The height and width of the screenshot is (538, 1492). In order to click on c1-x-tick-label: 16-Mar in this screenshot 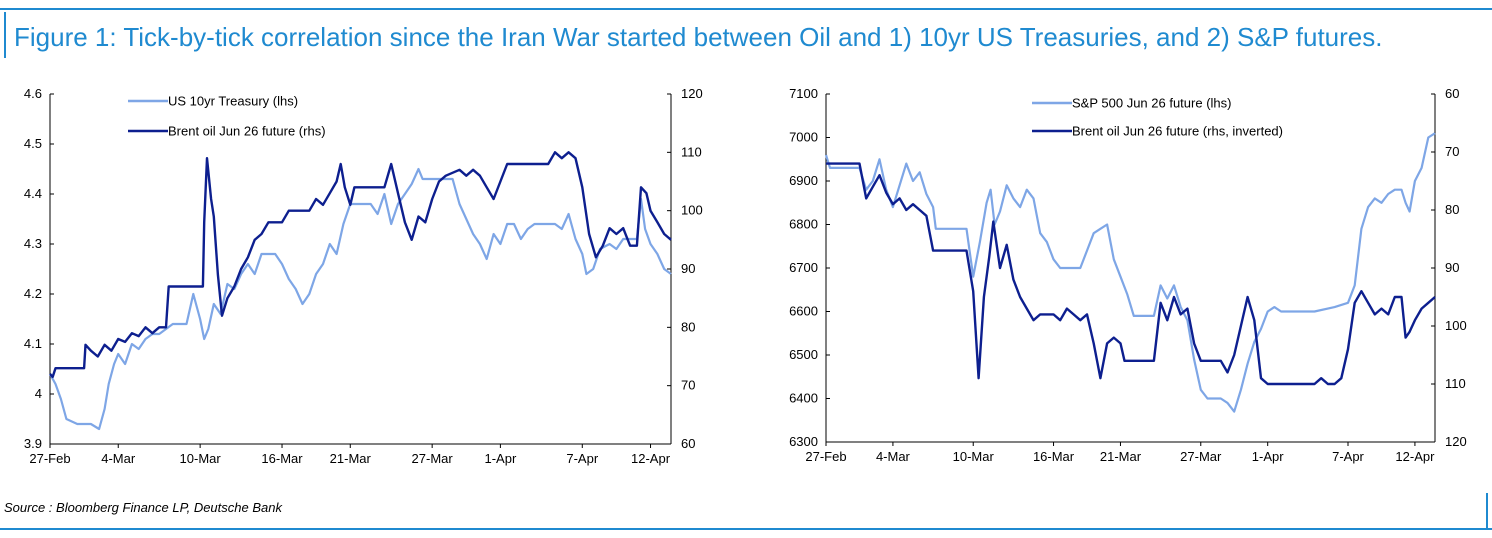, I will do `click(282, 458)`.